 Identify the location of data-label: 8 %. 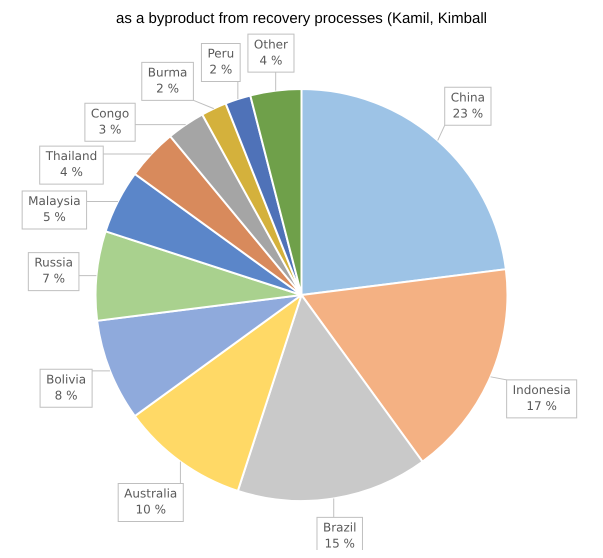
(66, 395).